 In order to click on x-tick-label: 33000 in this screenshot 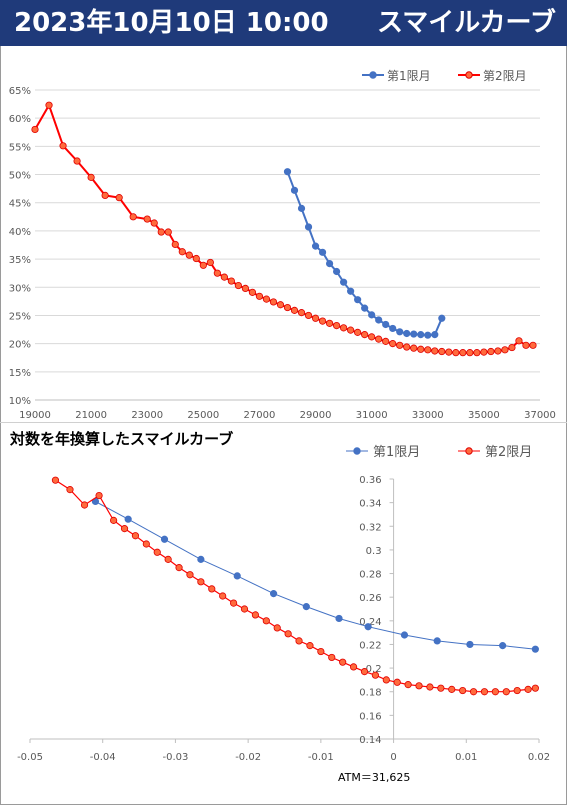, I will do `click(428, 415)`.